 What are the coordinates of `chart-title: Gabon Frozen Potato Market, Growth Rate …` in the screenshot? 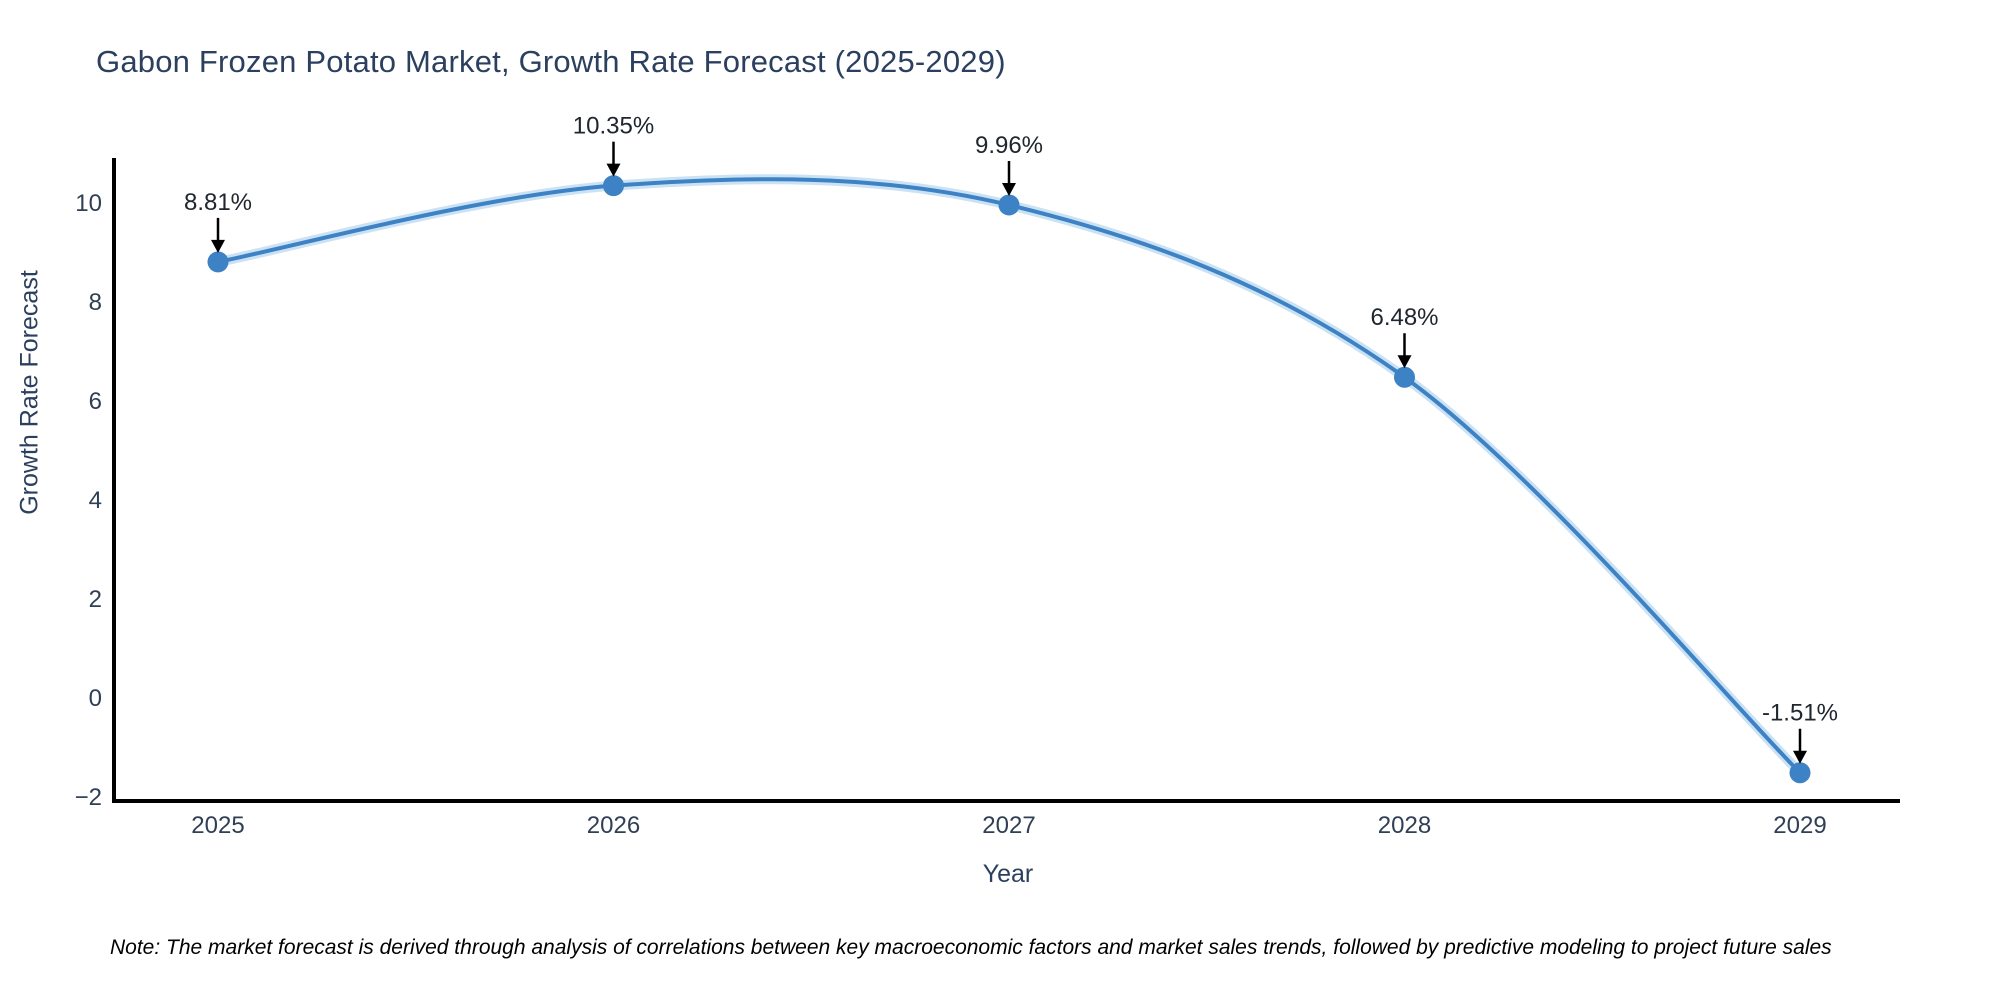 It's located at (551, 61).